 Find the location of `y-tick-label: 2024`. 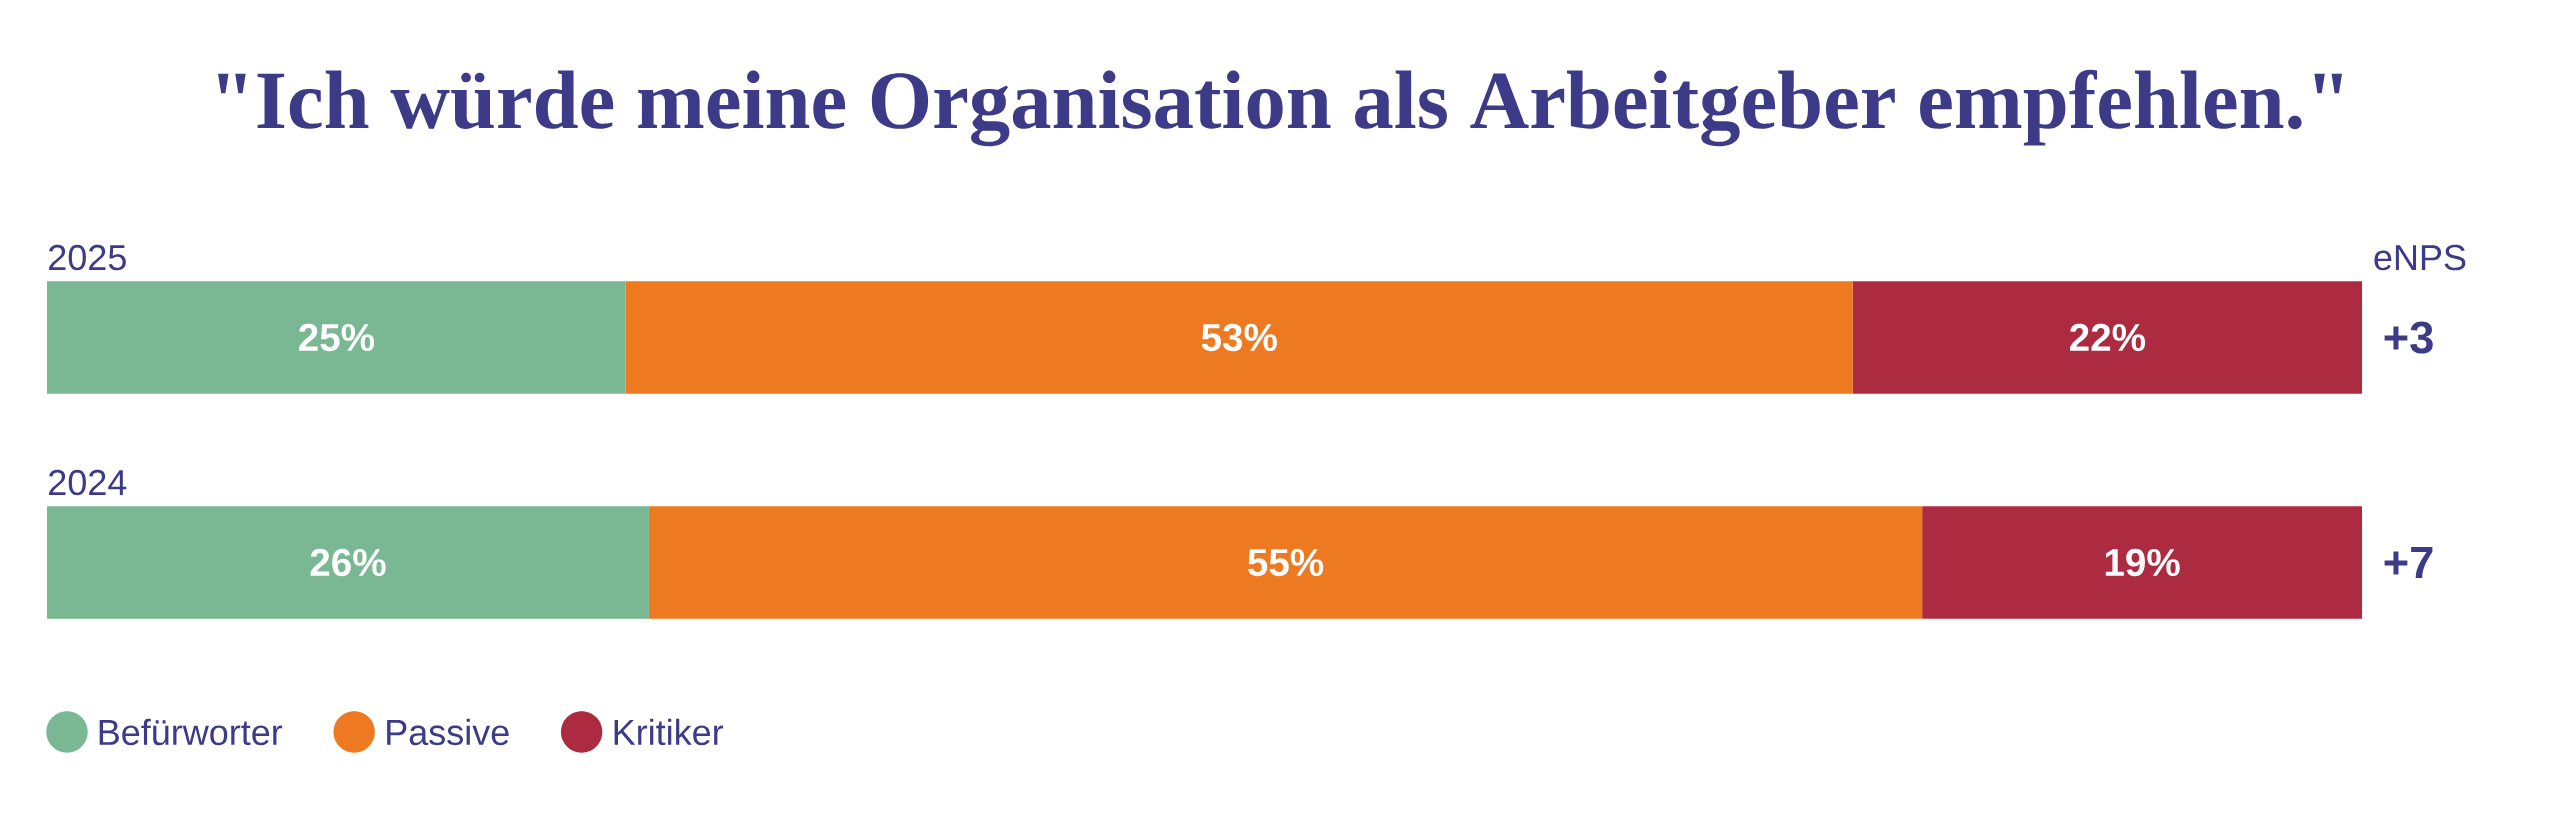

y-tick-label: 2024 is located at coordinates (88, 482).